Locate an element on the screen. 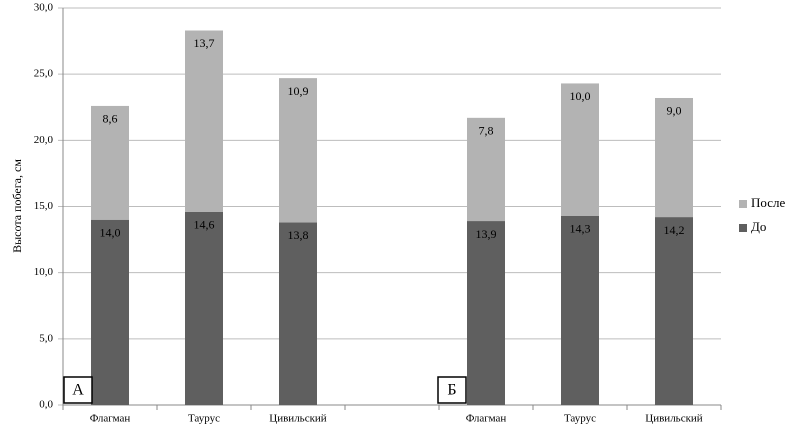  legend-label: До is located at coordinates (758, 226).